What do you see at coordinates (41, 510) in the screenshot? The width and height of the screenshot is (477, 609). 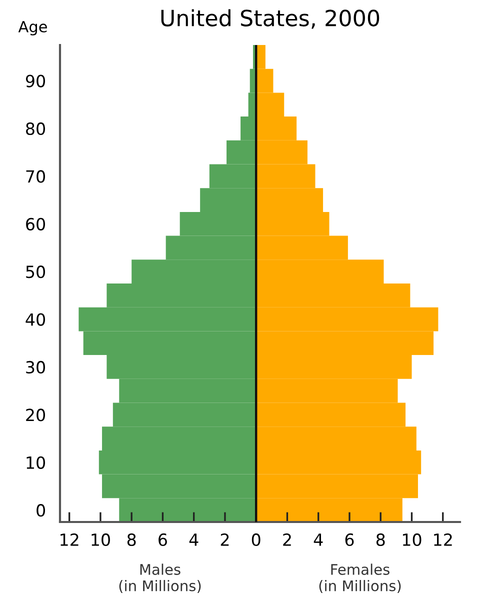 I see `y-tick-label: 0` at bounding box center [41, 510].